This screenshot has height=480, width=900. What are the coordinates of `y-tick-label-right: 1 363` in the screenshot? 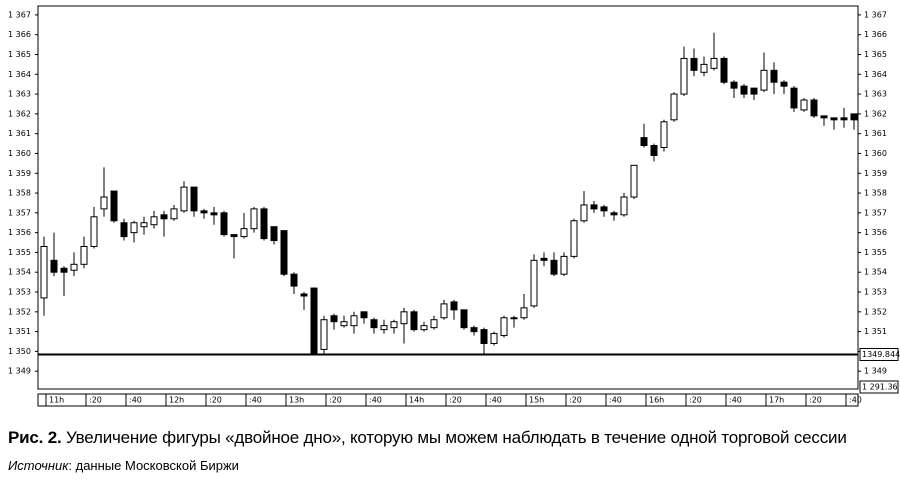 It's located at (875, 94).